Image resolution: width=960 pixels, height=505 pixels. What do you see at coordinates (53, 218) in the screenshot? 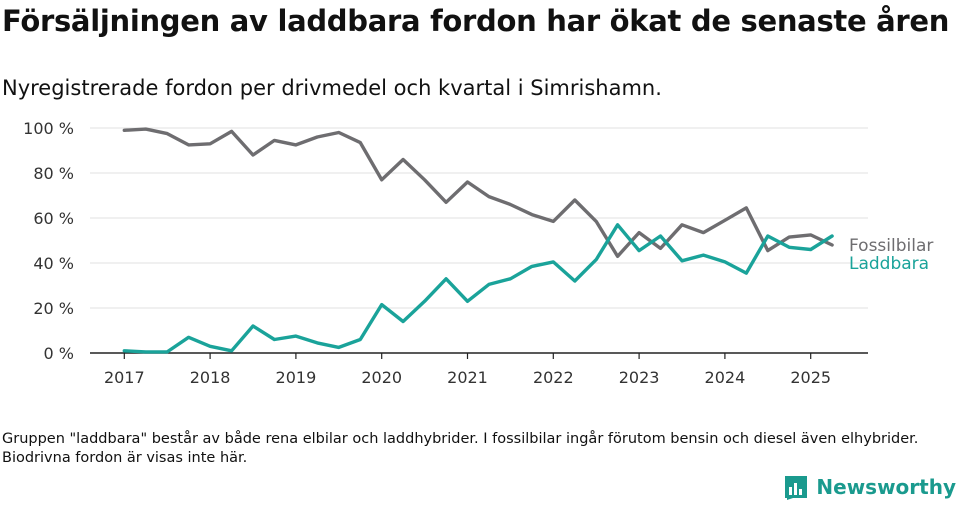
I see `y-tick-label: 60 %` at bounding box center [53, 218].